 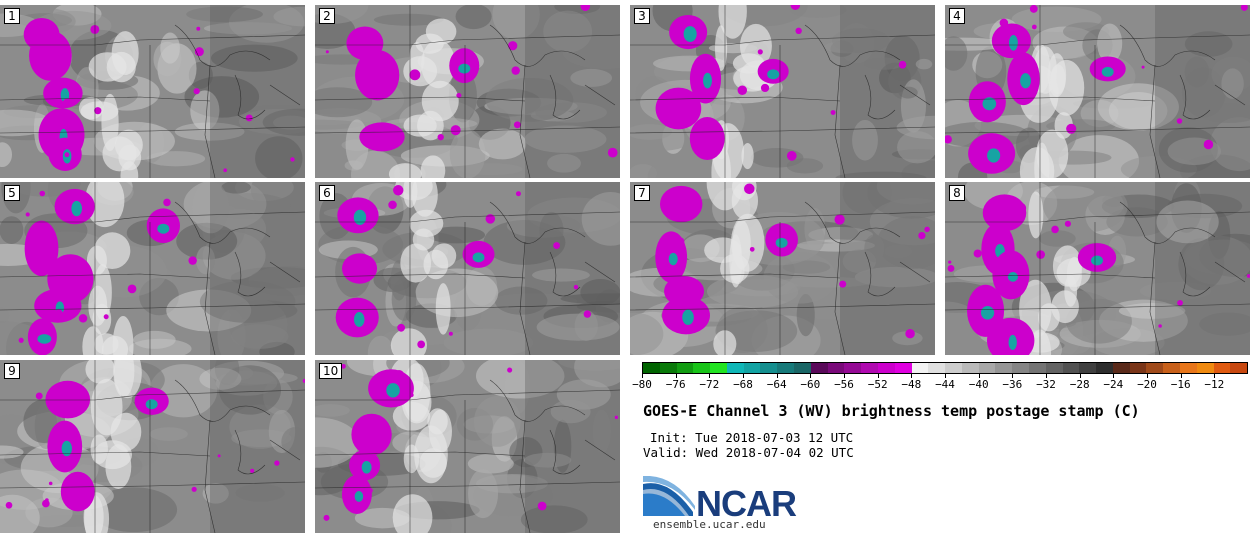 What do you see at coordinates (669, 496) in the screenshot?
I see `ncar-logo-icon` at bounding box center [669, 496].